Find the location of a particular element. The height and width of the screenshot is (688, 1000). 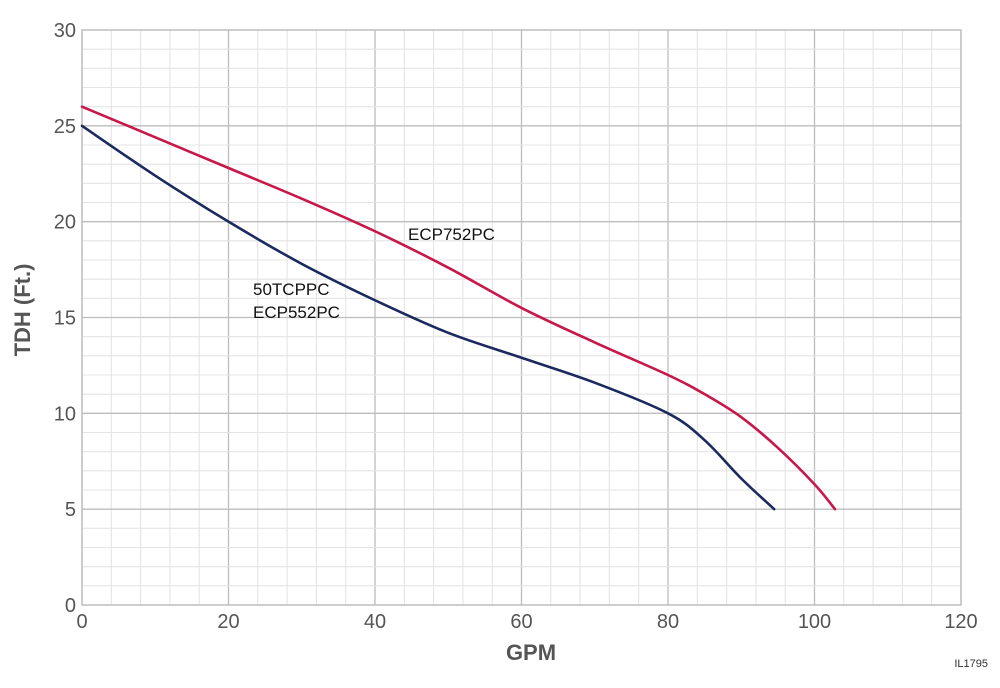

x-tick-label: 0 is located at coordinates (81, 622).